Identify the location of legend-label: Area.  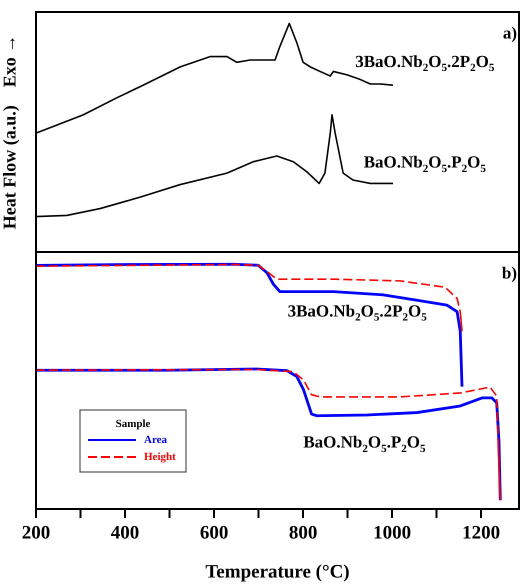
(156, 440).